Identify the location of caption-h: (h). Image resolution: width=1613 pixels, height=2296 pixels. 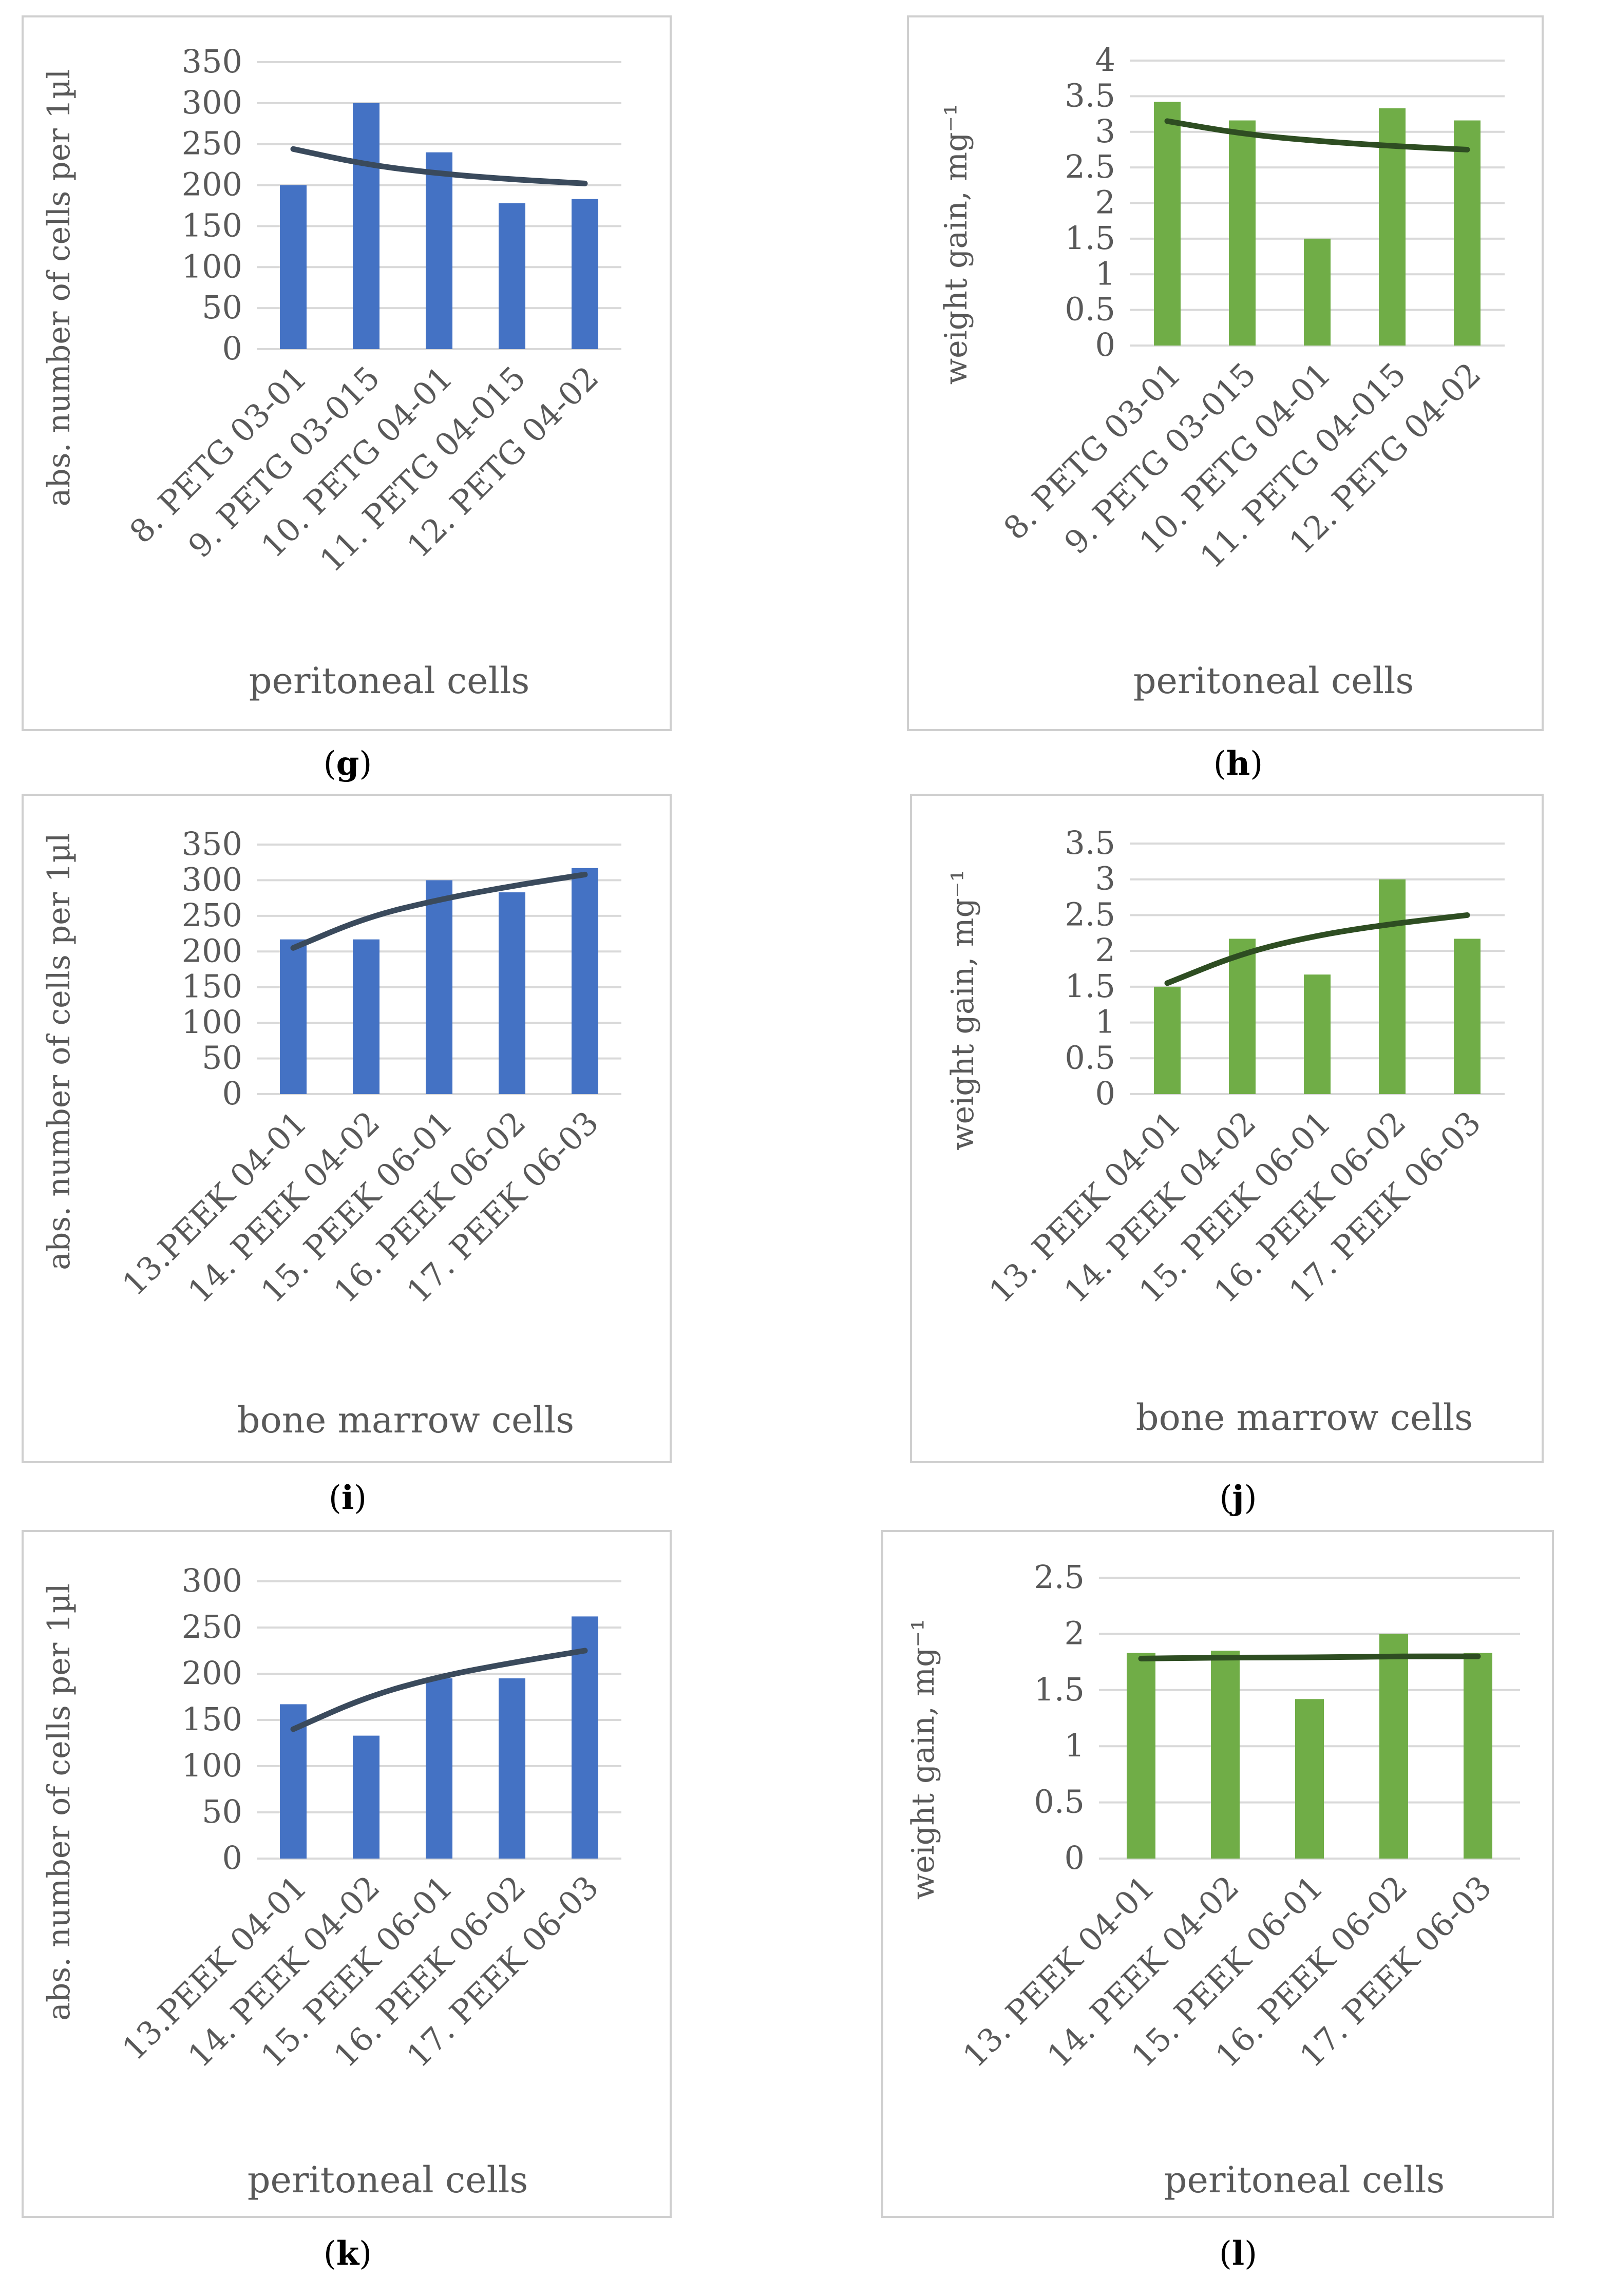
(1238, 764).